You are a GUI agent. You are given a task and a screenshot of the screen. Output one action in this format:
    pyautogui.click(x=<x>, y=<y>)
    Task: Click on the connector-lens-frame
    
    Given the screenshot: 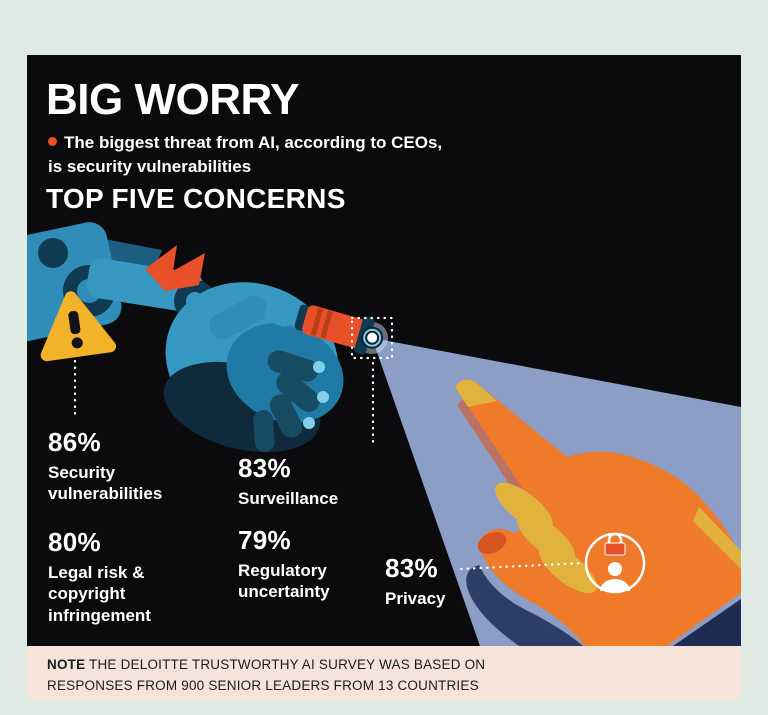 What is the action you would take?
    pyautogui.click(x=372, y=338)
    